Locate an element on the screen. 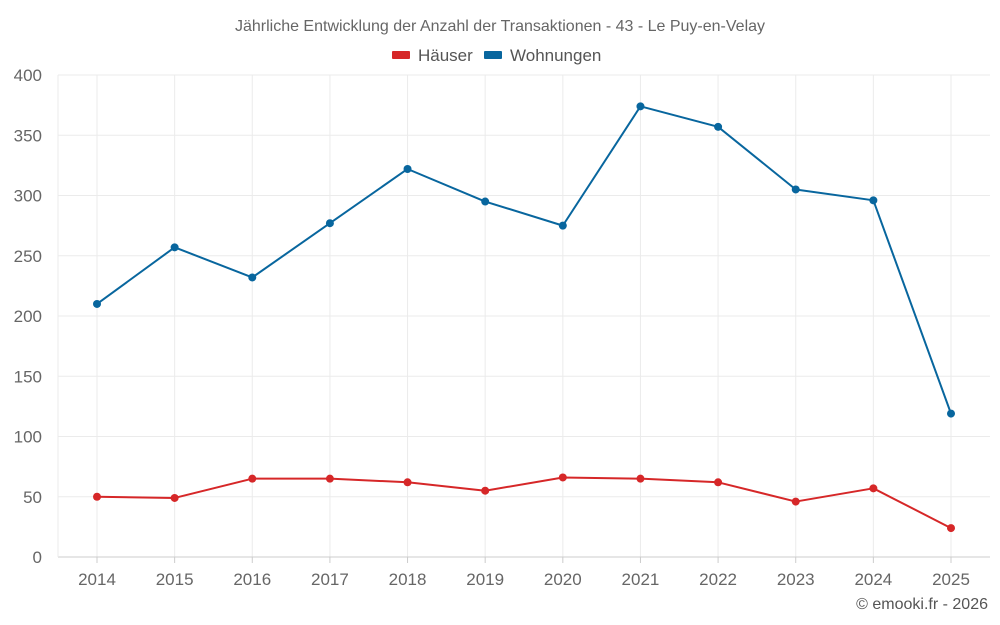  x-tick-label: 2024 is located at coordinates (873, 579).